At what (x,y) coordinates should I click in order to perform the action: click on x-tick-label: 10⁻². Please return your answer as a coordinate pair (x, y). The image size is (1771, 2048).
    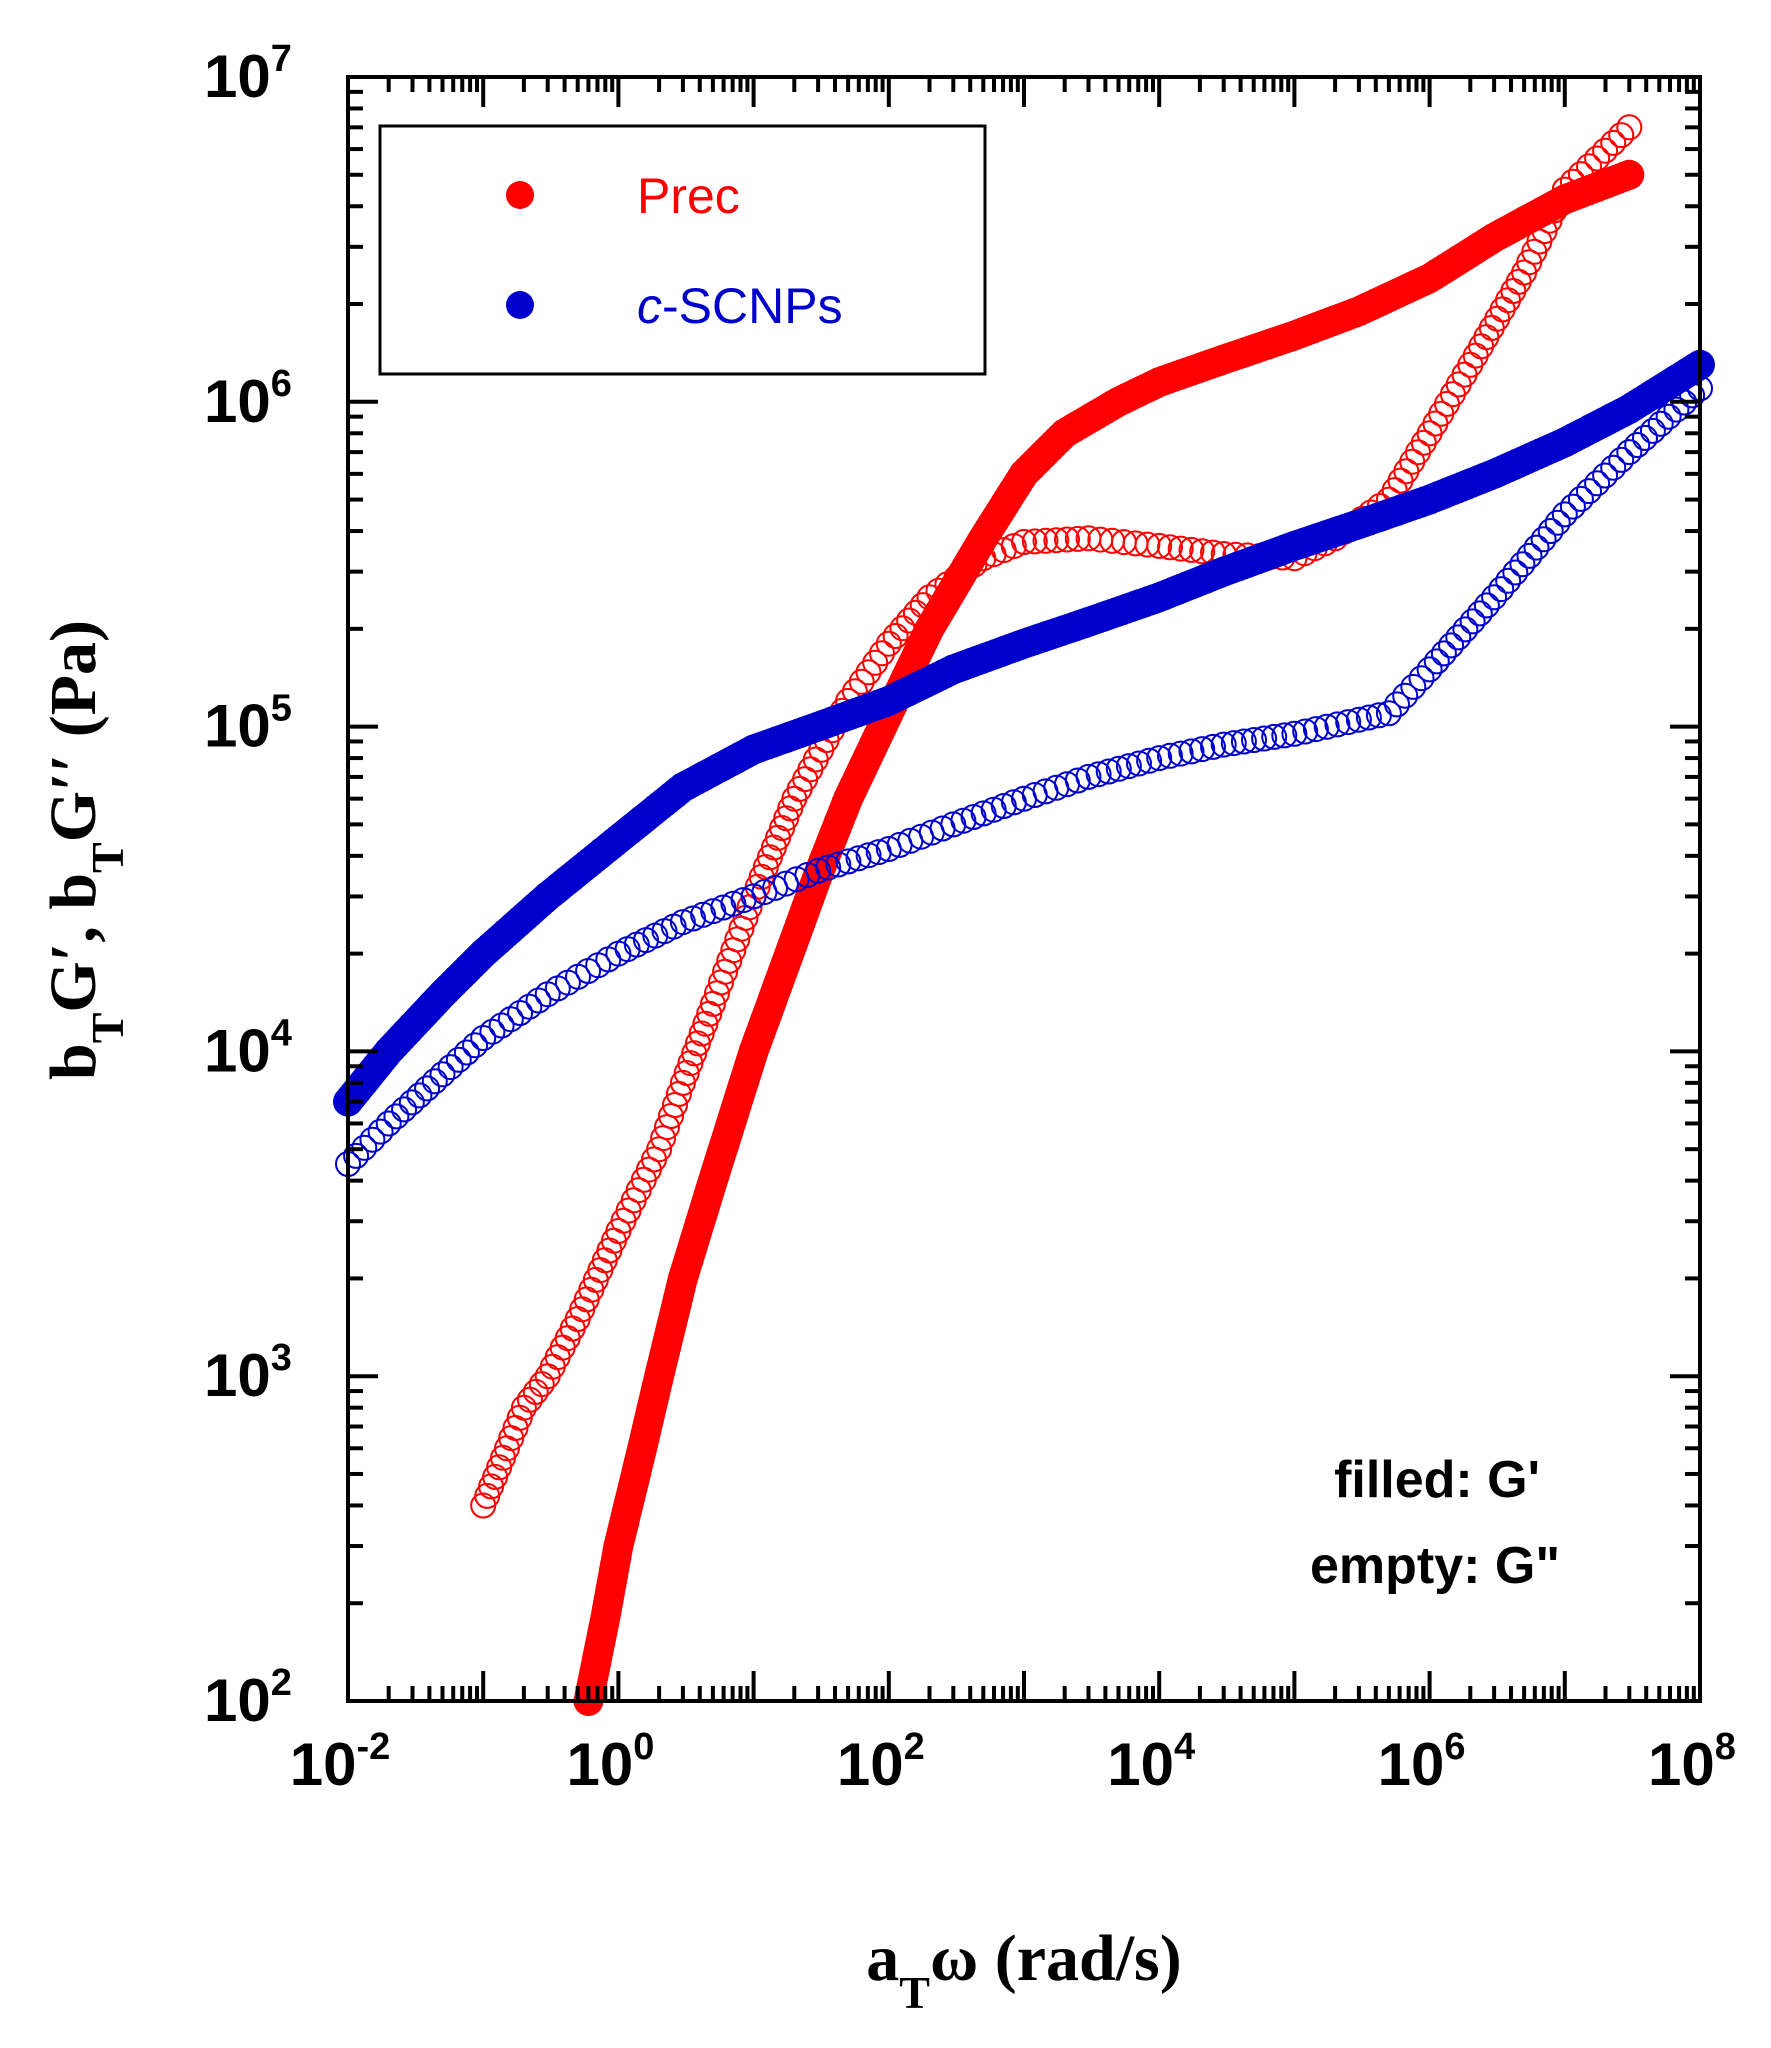
    Looking at the image, I should click on (340, 1762).